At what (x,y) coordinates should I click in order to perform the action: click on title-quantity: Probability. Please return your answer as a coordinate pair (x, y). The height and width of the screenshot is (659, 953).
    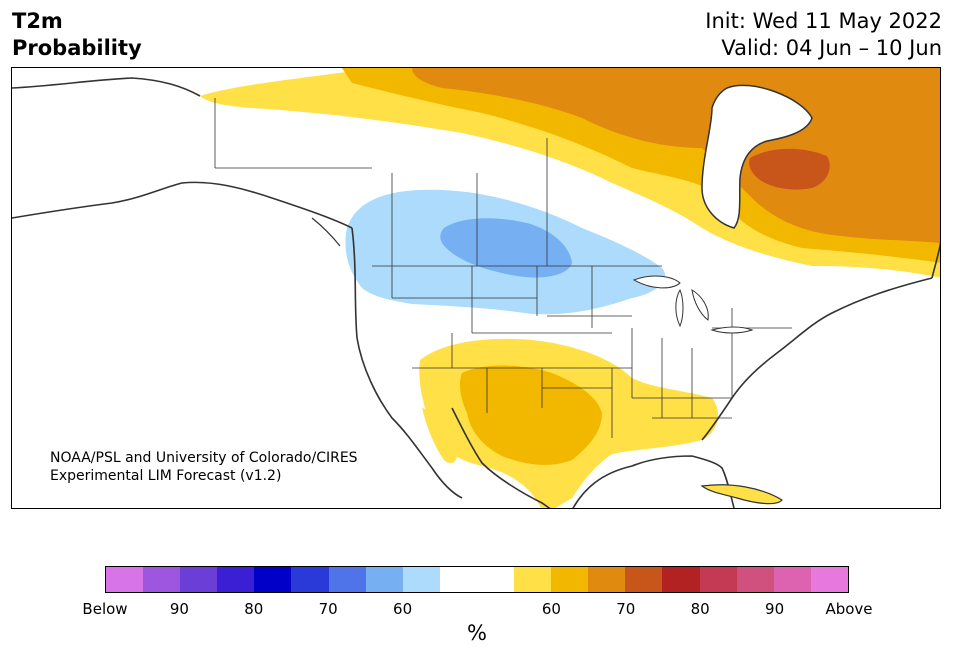
    Looking at the image, I should click on (77, 48).